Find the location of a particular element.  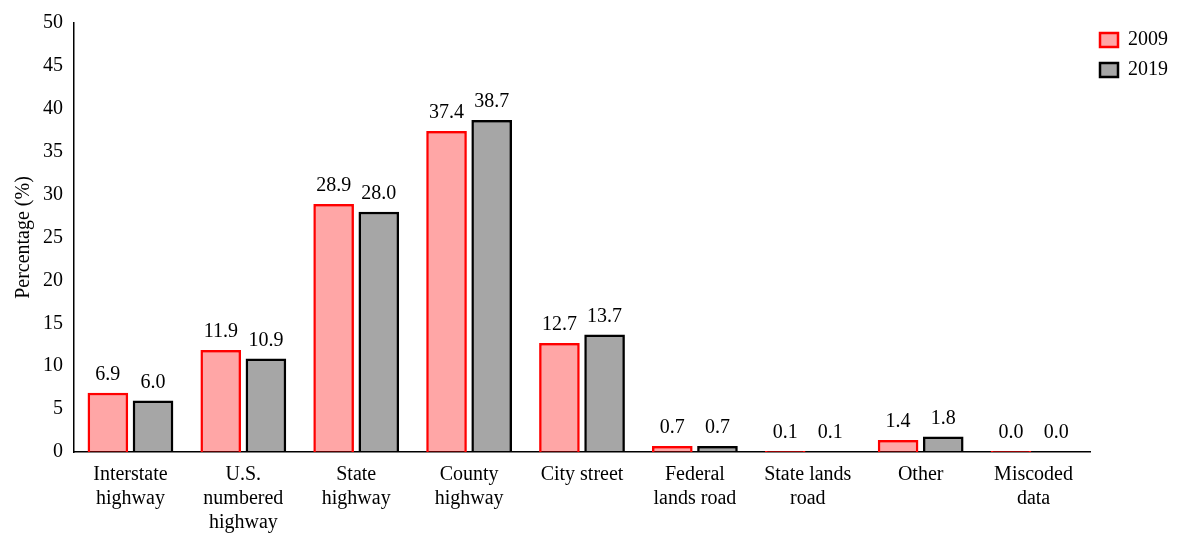

y-tick-label: 30 is located at coordinates (53, 192).